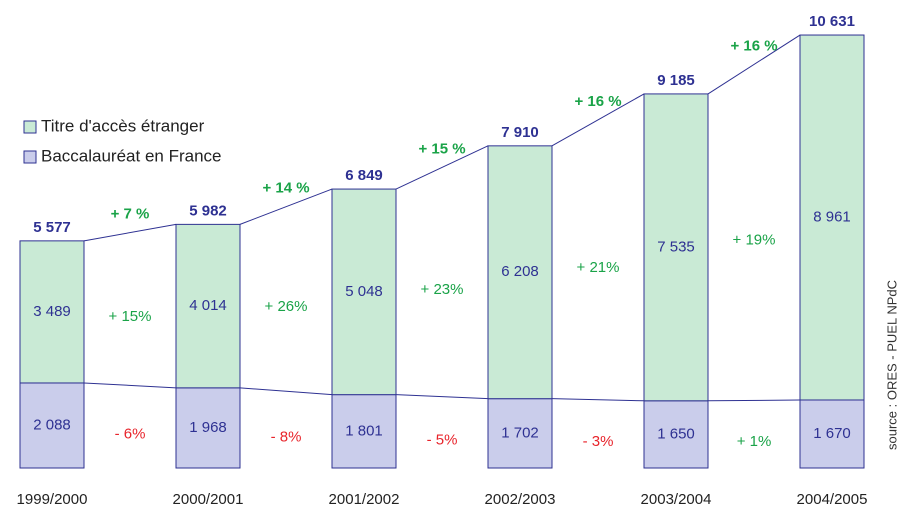  I want to click on growth-label: - 3%, so click(598, 441).